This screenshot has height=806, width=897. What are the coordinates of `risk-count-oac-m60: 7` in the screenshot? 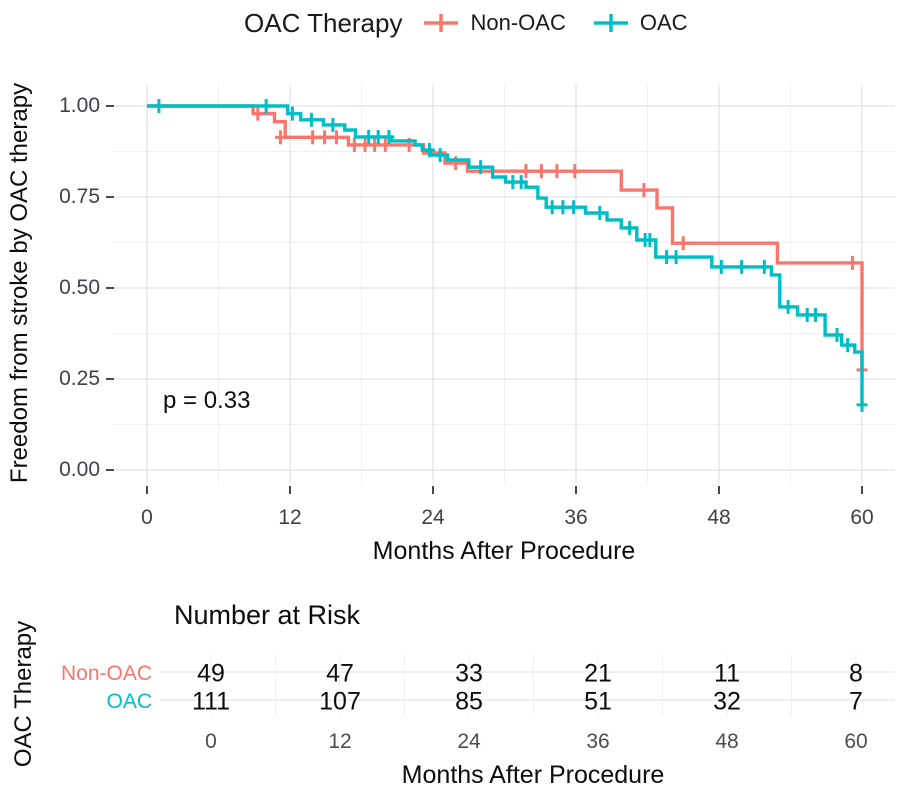 It's located at (856, 701).